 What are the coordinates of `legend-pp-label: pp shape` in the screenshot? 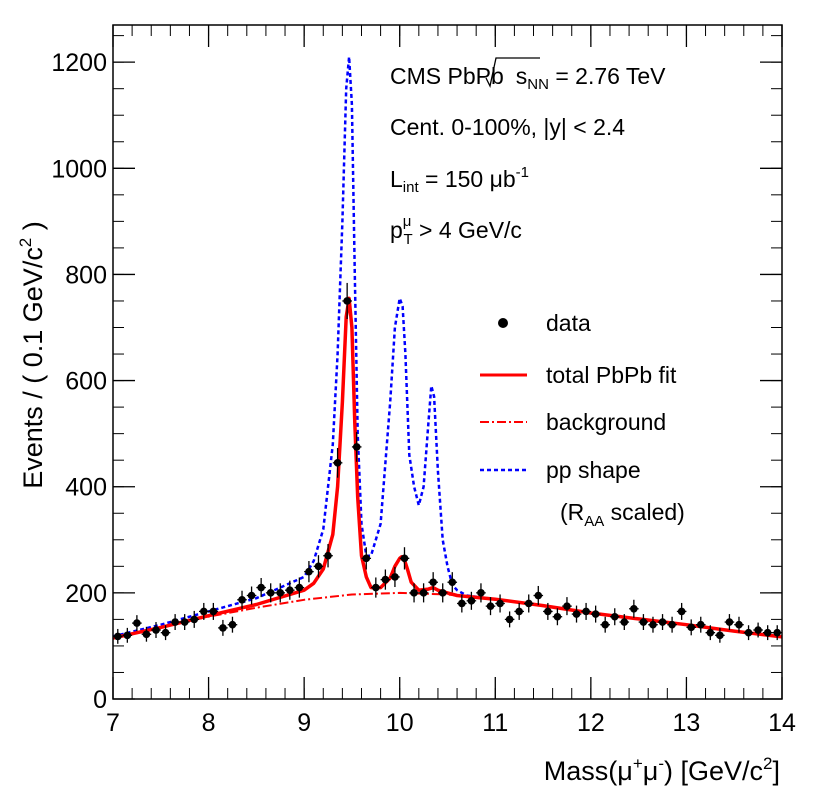 It's located at (593, 470).